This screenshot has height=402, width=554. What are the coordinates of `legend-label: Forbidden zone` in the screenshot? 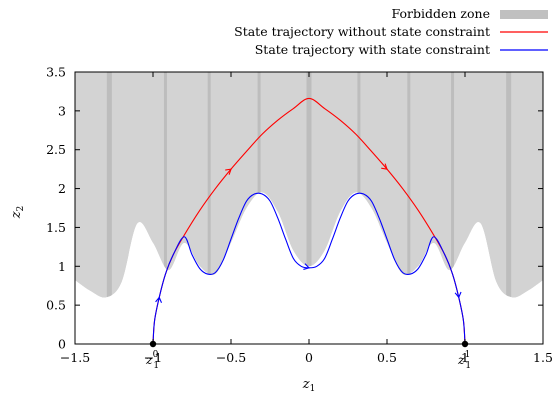 It's located at (441, 13).